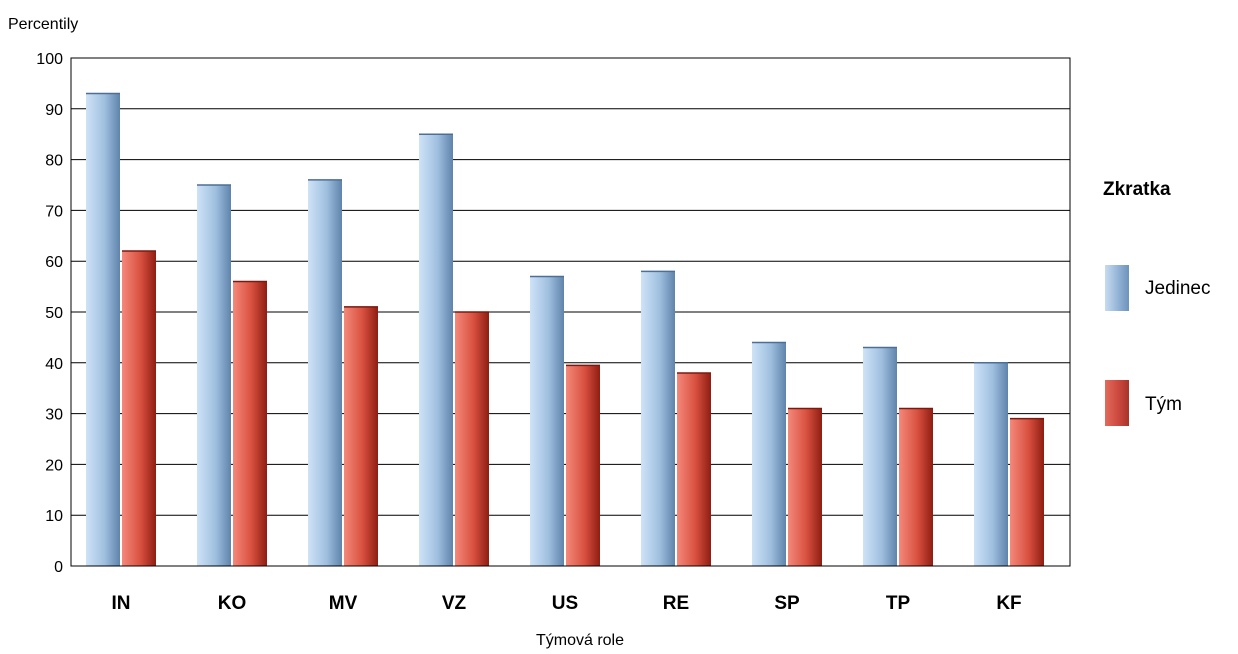 The height and width of the screenshot is (654, 1238). I want to click on y-tick-label: 0, so click(58, 567).